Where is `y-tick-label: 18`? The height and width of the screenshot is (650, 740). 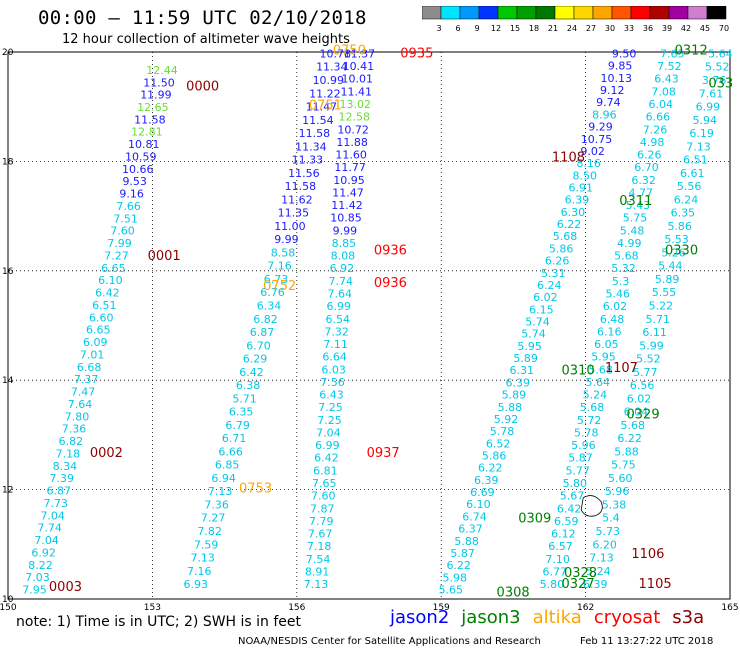 y-tick-label: 18 is located at coordinates (8, 162).